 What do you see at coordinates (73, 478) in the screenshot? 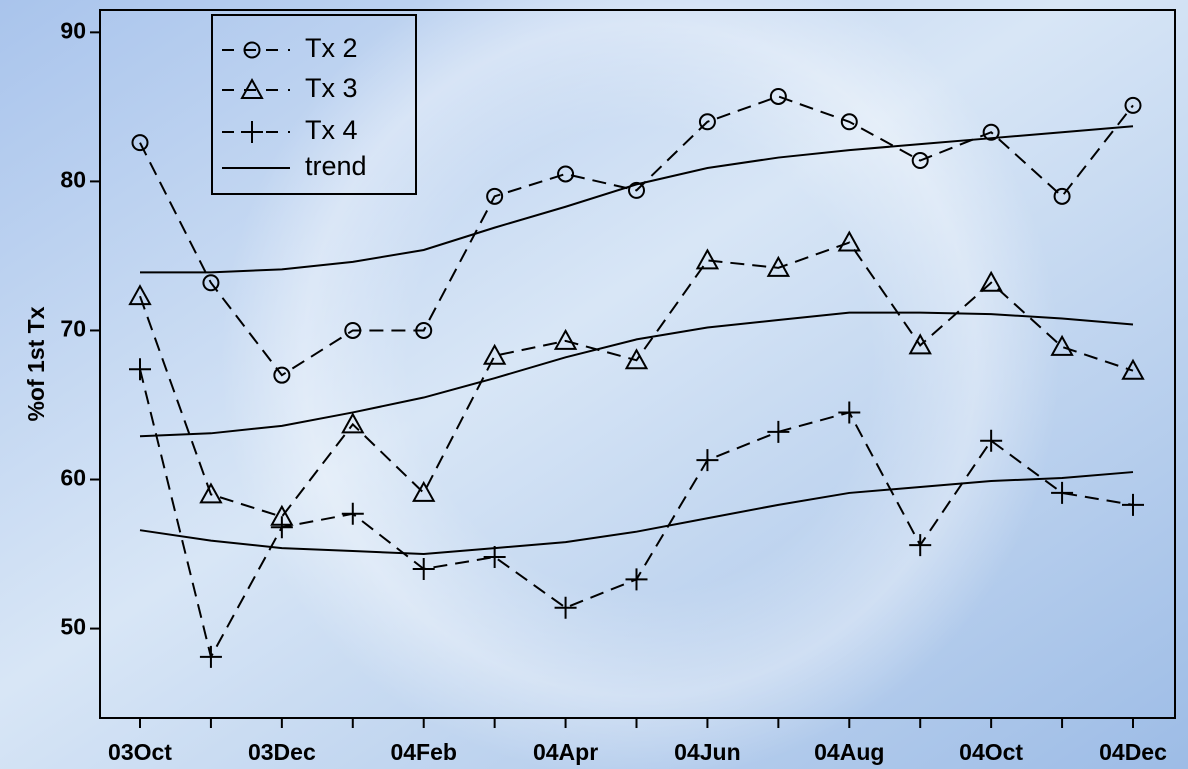
I see `y-tick-label: 60` at bounding box center [73, 478].